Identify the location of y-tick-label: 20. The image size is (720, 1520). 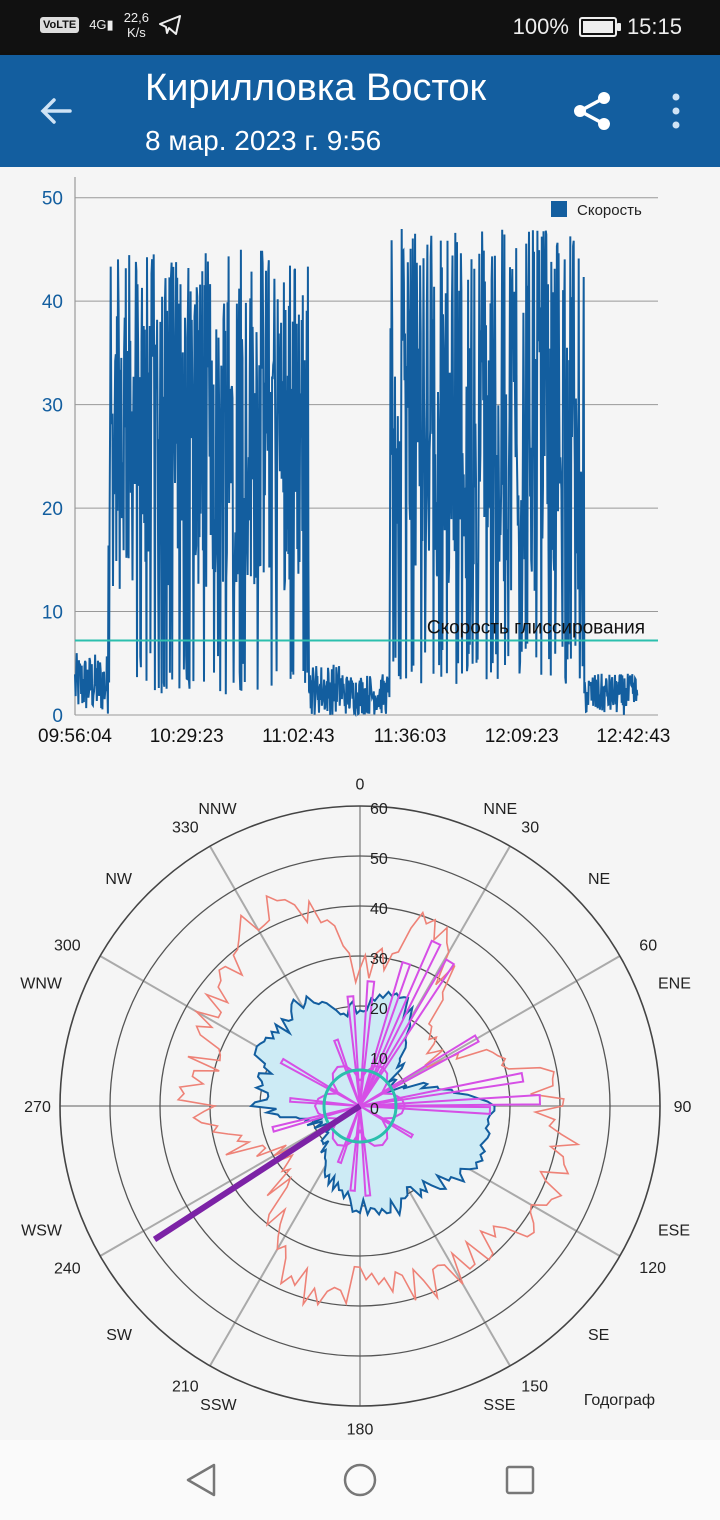
(52, 509).